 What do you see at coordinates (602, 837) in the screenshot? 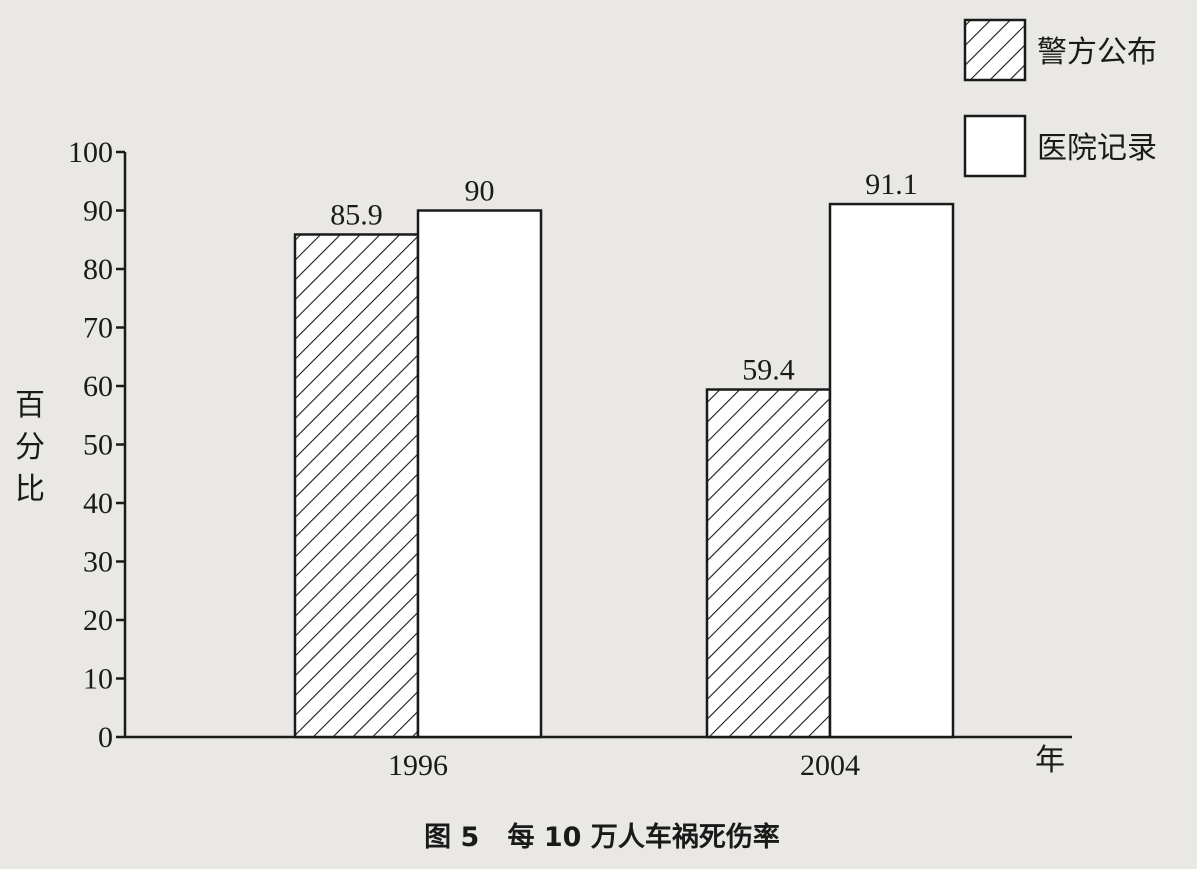
I see `figure-caption: 图 5 每 10 万人车祸死伤率` at bounding box center [602, 837].